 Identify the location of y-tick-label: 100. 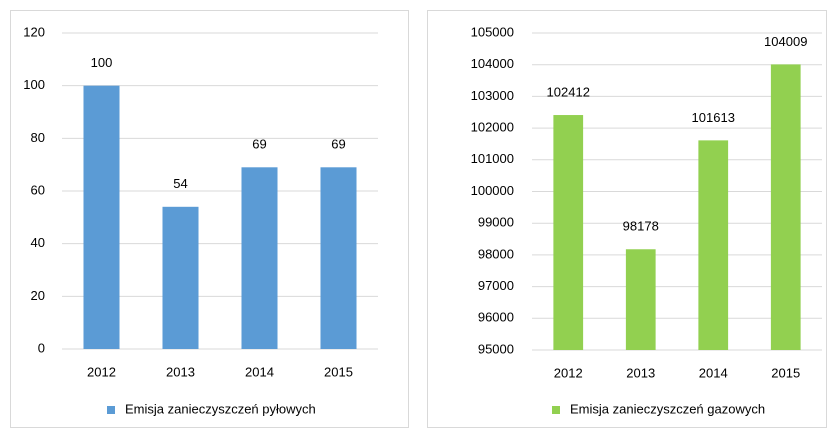
(34, 84).